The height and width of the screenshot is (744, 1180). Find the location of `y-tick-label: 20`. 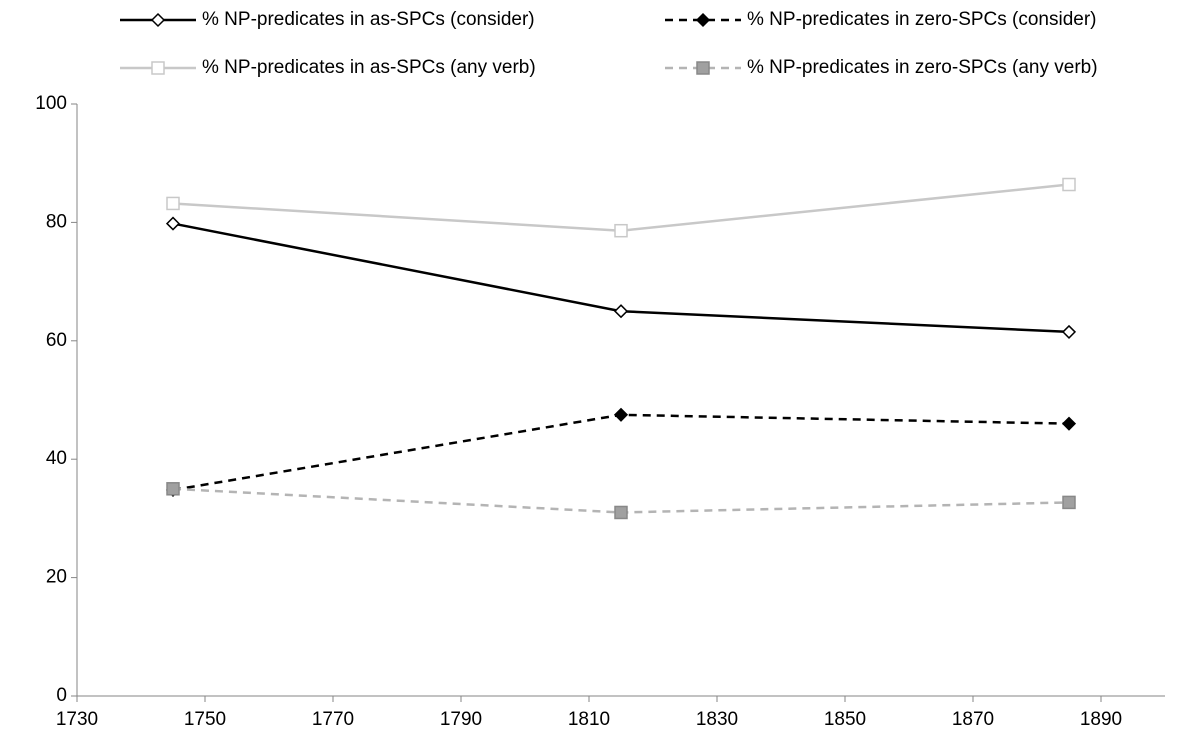

y-tick-label: 20 is located at coordinates (56, 577).